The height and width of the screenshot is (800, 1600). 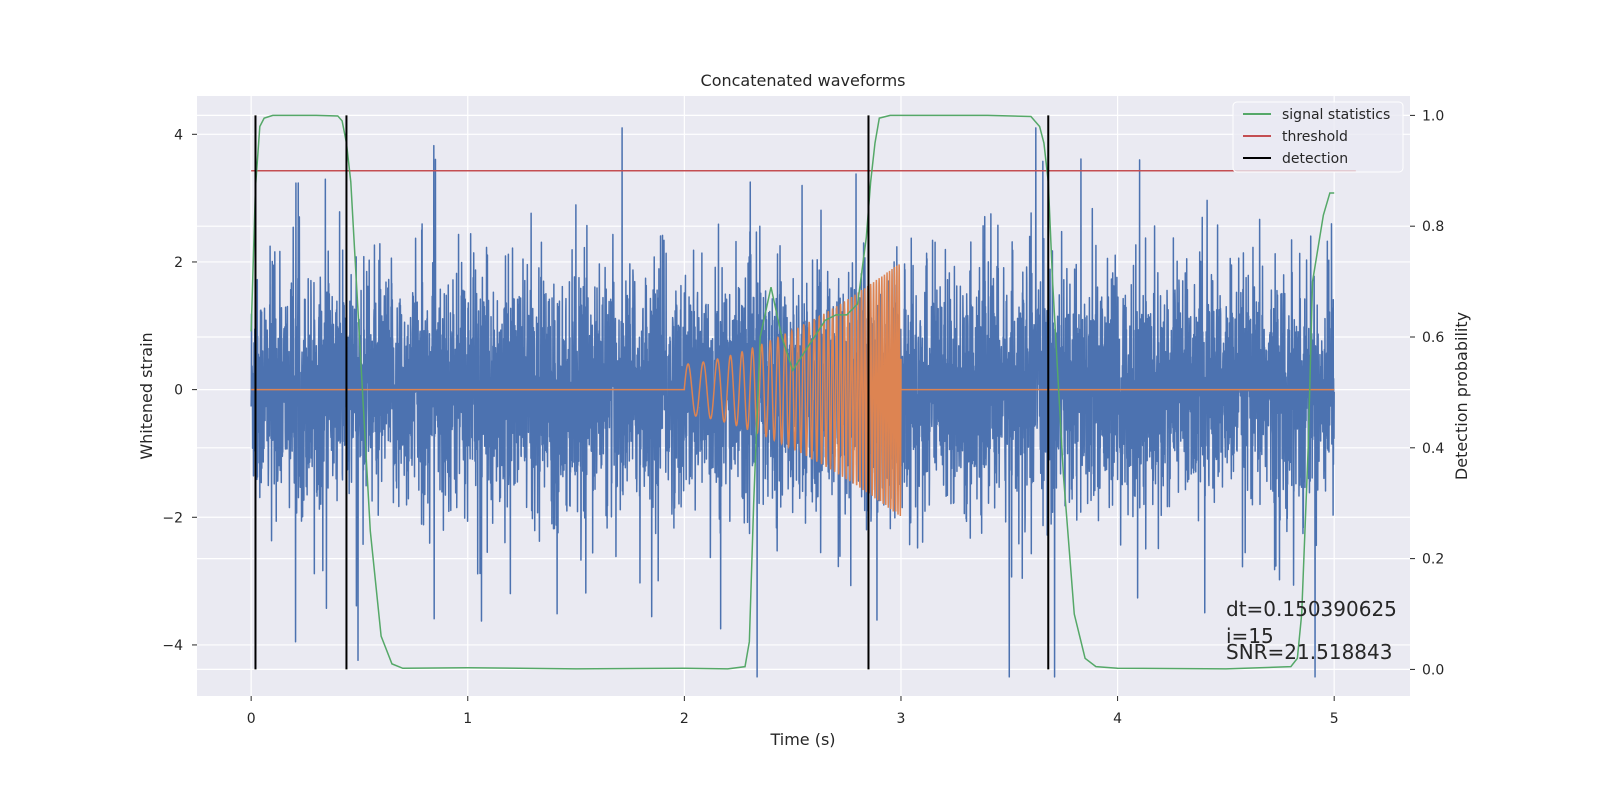 I want to click on x-tick-label: 3, so click(x=901, y=719).